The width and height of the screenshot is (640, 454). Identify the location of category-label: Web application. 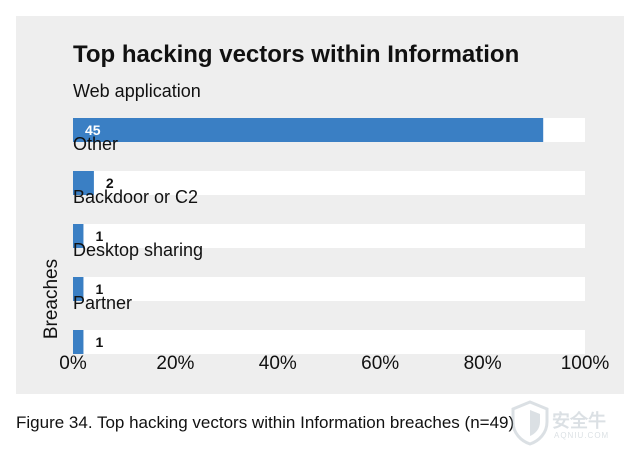
(137, 91).